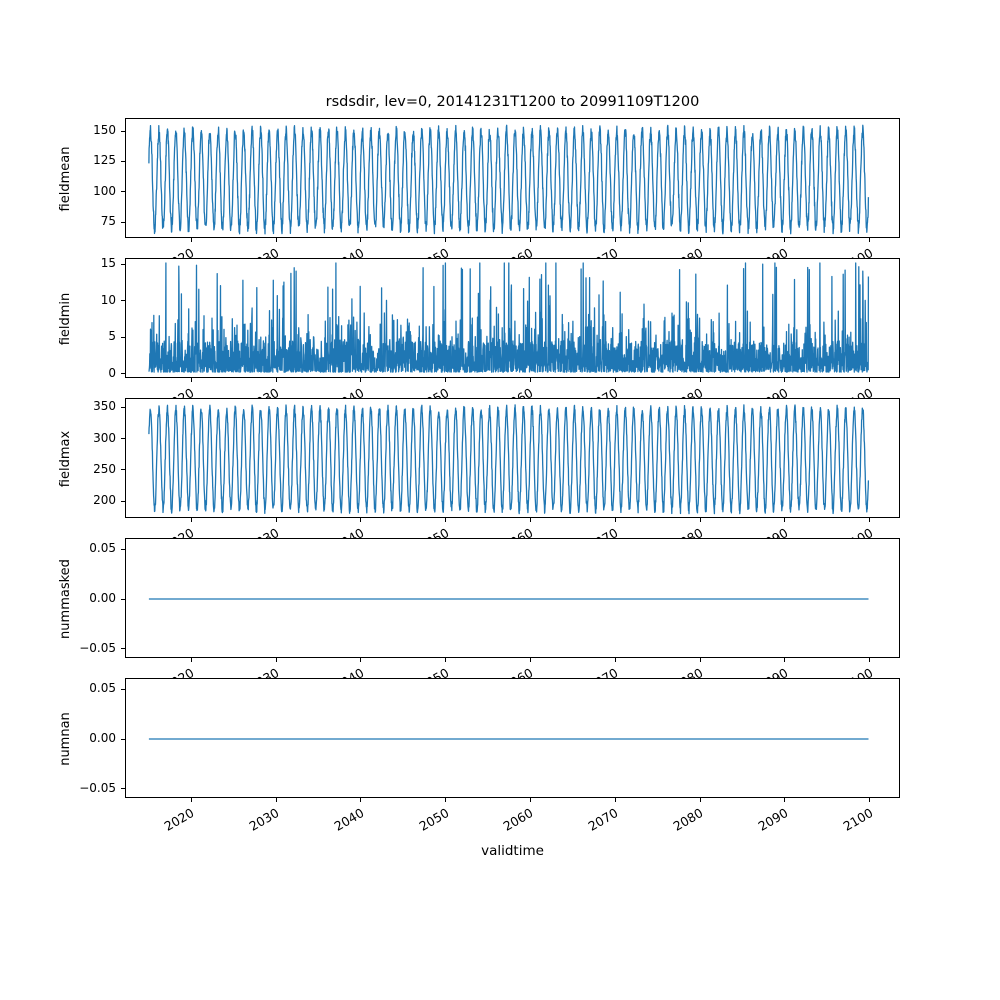 The height and width of the screenshot is (1000, 1000). What do you see at coordinates (512, 851) in the screenshot?
I see `x-axis-label: validtime` at bounding box center [512, 851].